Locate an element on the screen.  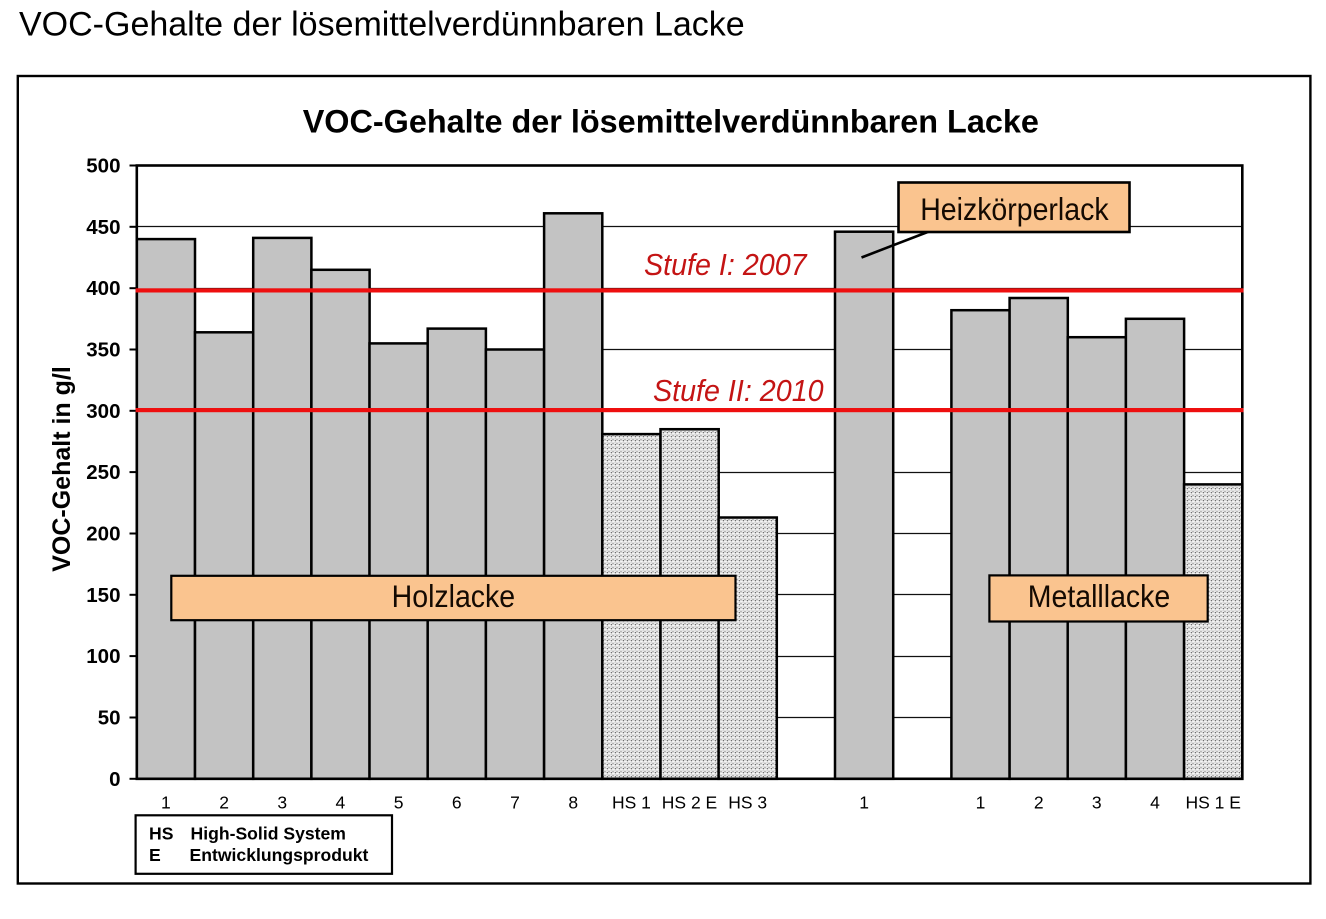
svg-text: Holzlacke is located at coordinates (453, 597).